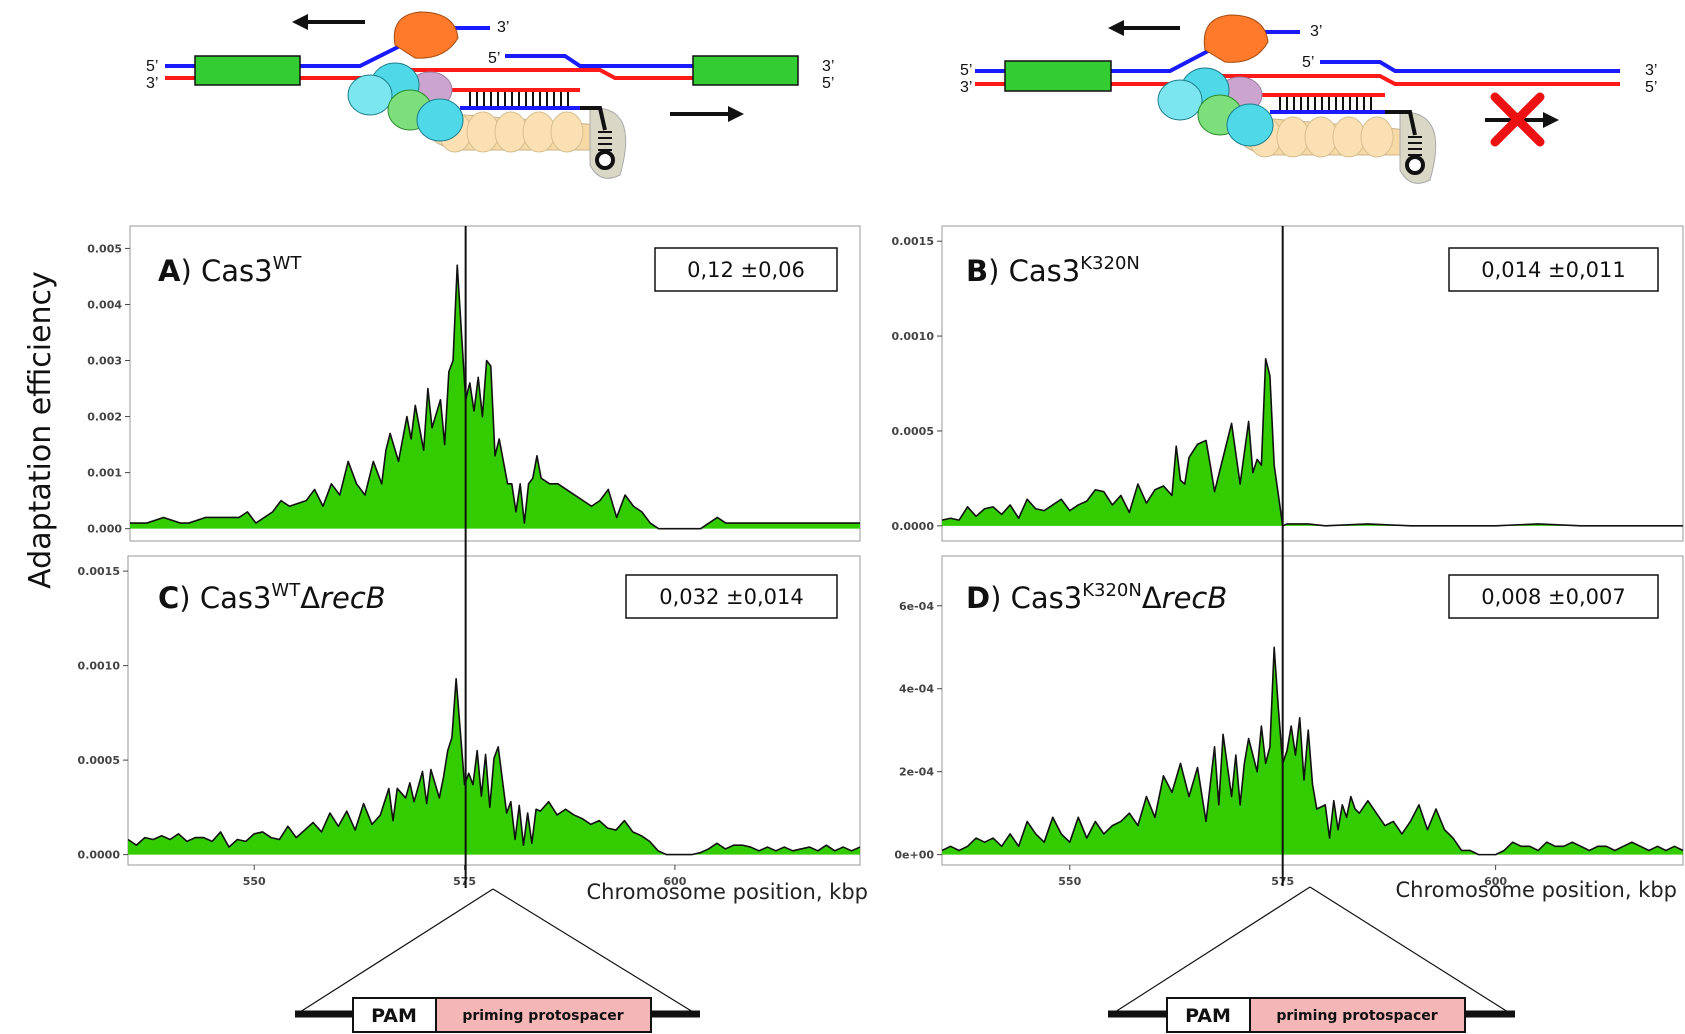 Image resolution: width=1685 pixels, height=1034 pixels. What do you see at coordinates (966, 87) in the screenshot?
I see `strand-label-bottom-left: 3’` at bounding box center [966, 87].